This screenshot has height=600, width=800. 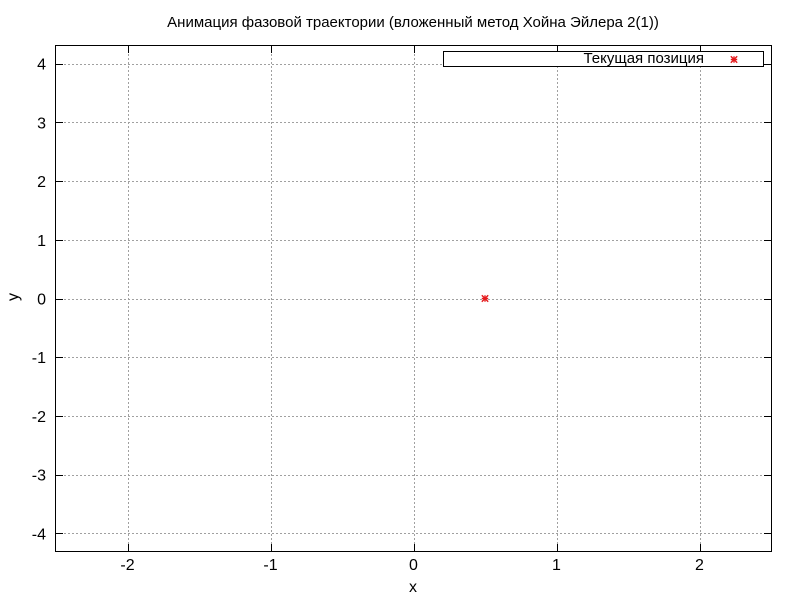 What do you see at coordinates (41, 123) in the screenshot?
I see `y-tick-label: 3` at bounding box center [41, 123].